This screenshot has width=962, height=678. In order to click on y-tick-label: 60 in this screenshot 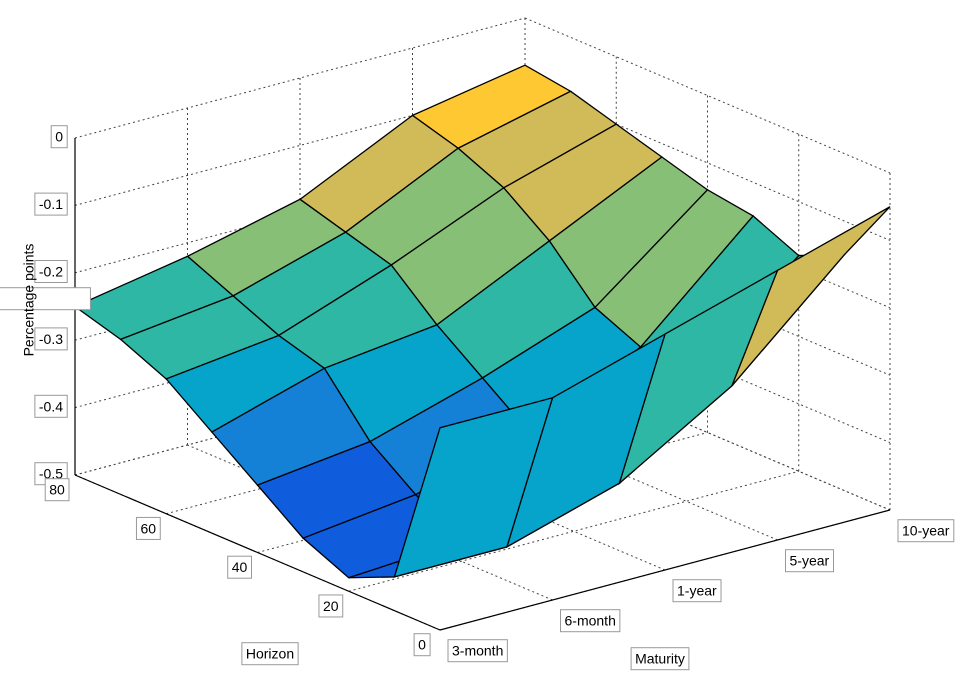, I will do `click(148, 528)`.